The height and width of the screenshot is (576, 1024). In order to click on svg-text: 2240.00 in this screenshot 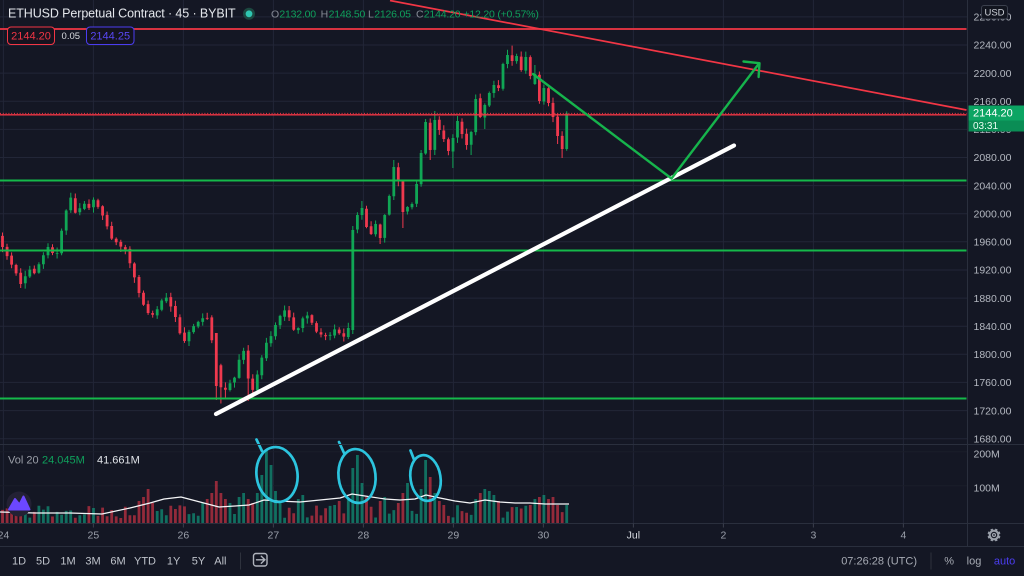, I will do `click(993, 46)`.